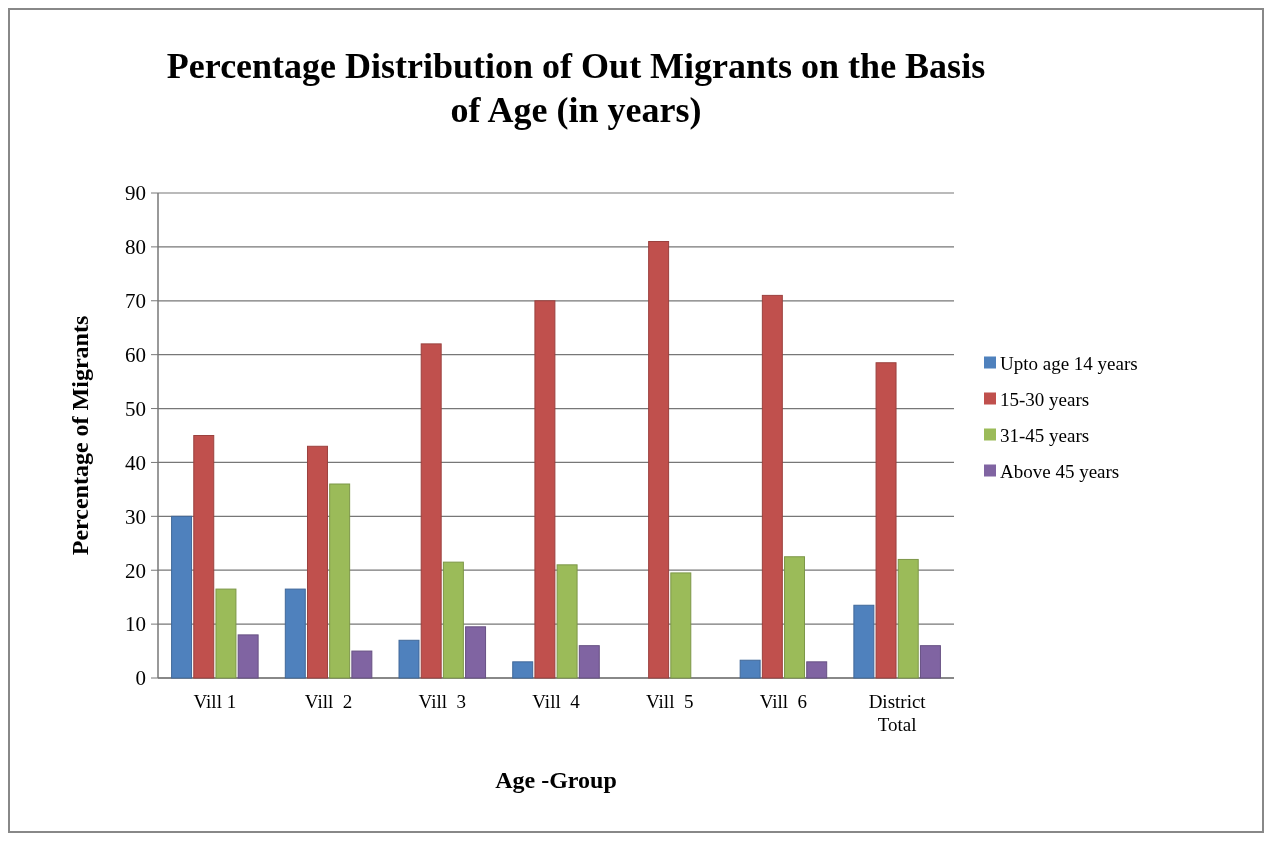 Image resolution: width=1272 pixels, height=841 pixels. What do you see at coordinates (135, 408) in the screenshot?
I see `y-tick-label: 50` at bounding box center [135, 408].